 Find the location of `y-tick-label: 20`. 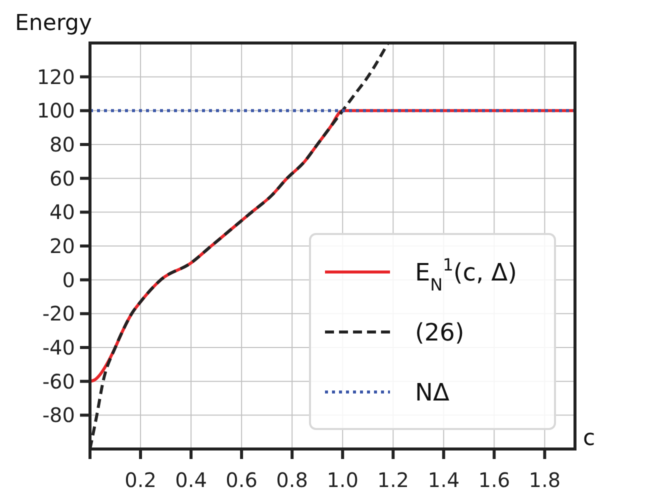

y-tick-label: 20 is located at coordinates (62, 246).